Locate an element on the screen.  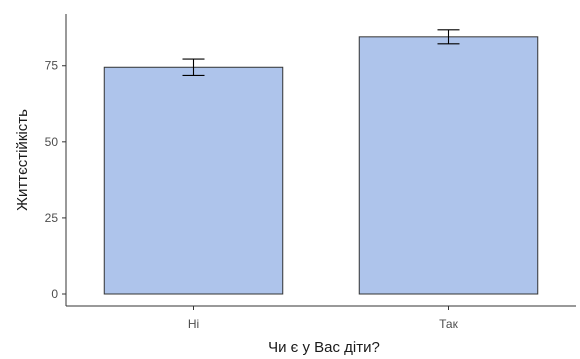
y-tick-label-3: 75 is located at coordinates (52, 66).